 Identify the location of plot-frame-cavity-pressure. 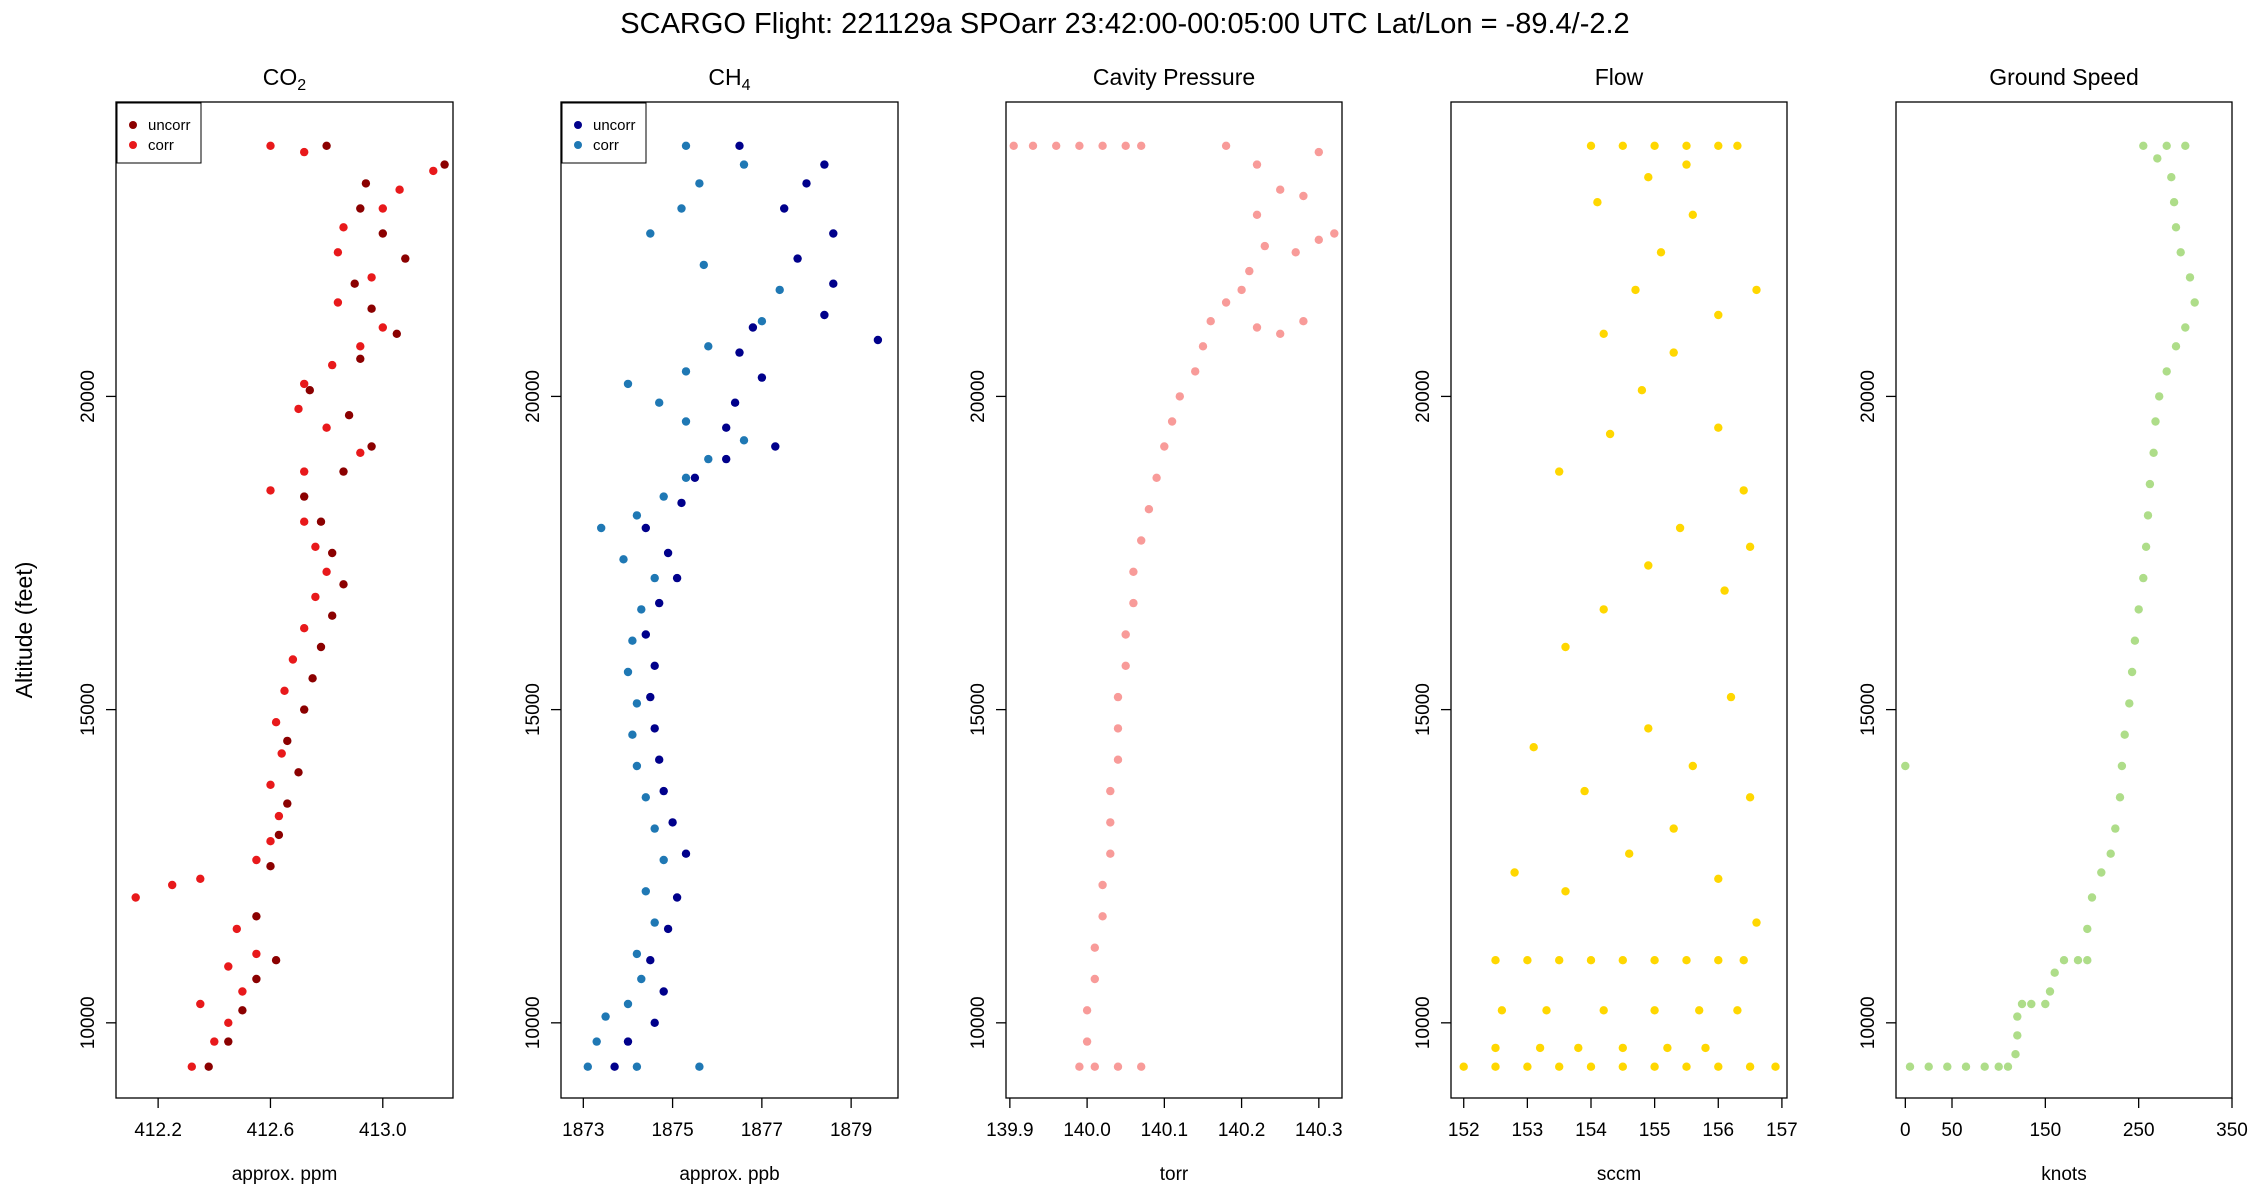
(1174, 600).